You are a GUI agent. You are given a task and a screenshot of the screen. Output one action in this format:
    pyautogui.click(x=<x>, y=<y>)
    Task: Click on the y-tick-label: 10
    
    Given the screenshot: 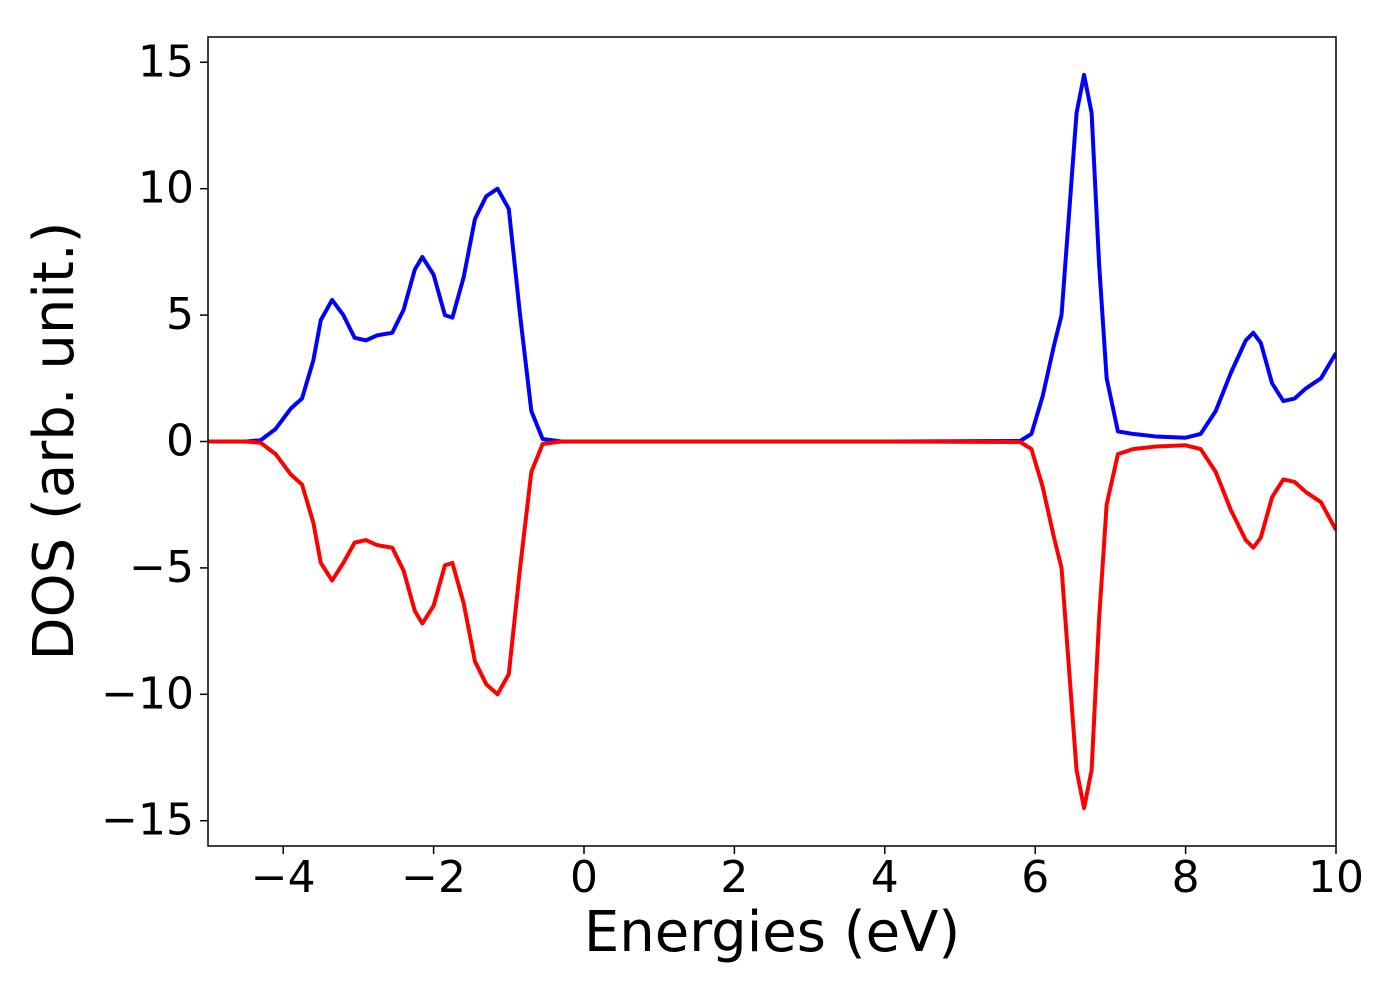 What is the action you would take?
    pyautogui.click(x=166, y=188)
    